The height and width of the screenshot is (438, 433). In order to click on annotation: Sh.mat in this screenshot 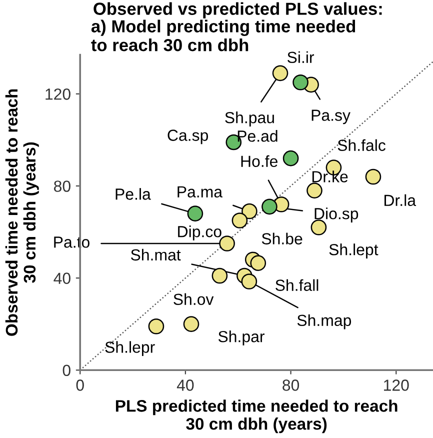, I will do `click(155, 254)`.